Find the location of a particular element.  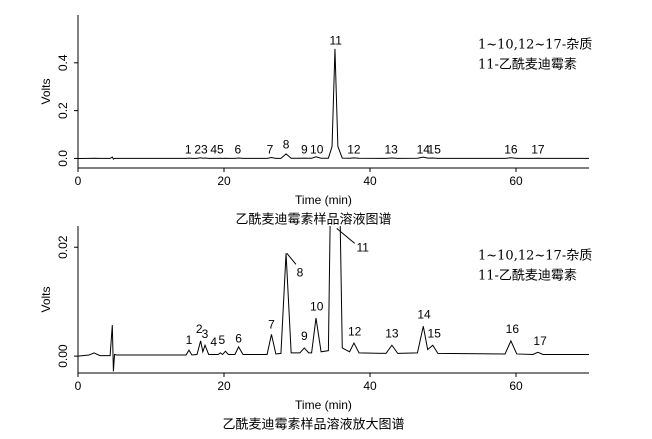

y-tick-label: 0.00 is located at coordinates (63, 356).